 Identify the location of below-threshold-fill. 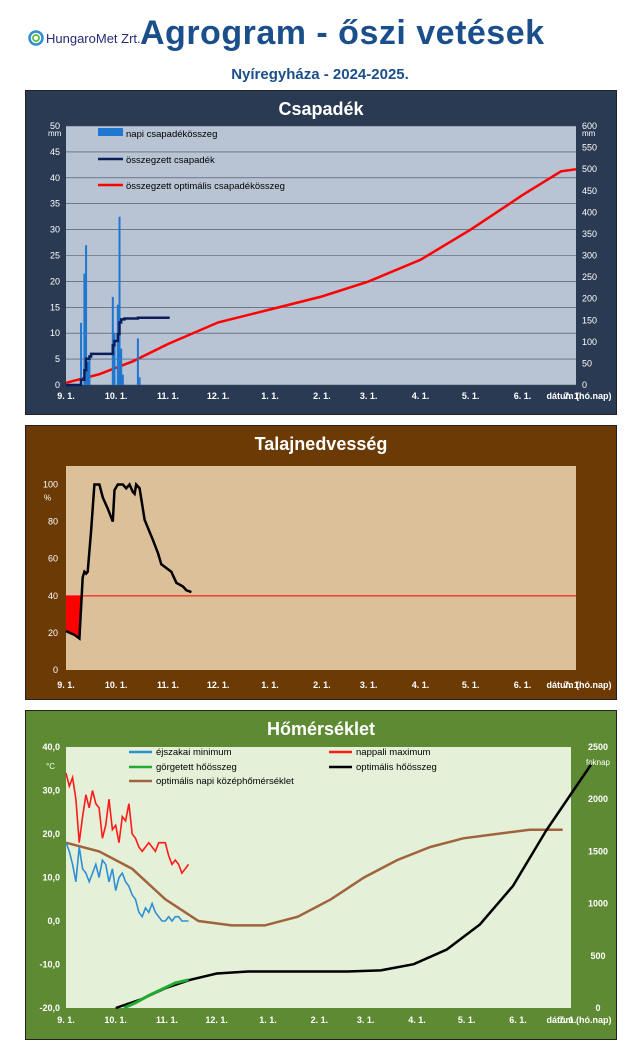
(74, 617).